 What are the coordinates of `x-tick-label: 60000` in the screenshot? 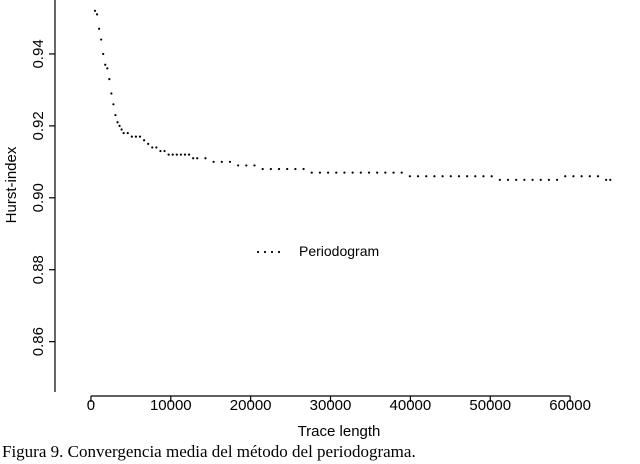 It's located at (570, 405).